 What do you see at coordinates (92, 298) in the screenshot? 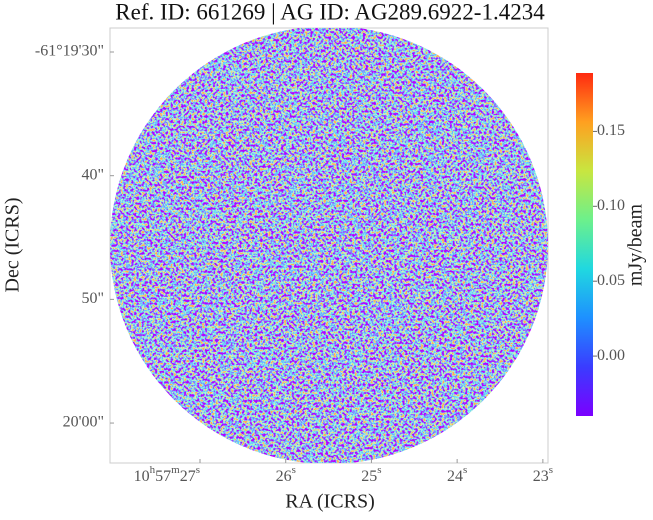
I see `y-tick-label: 50"` at bounding box center [92, 298].